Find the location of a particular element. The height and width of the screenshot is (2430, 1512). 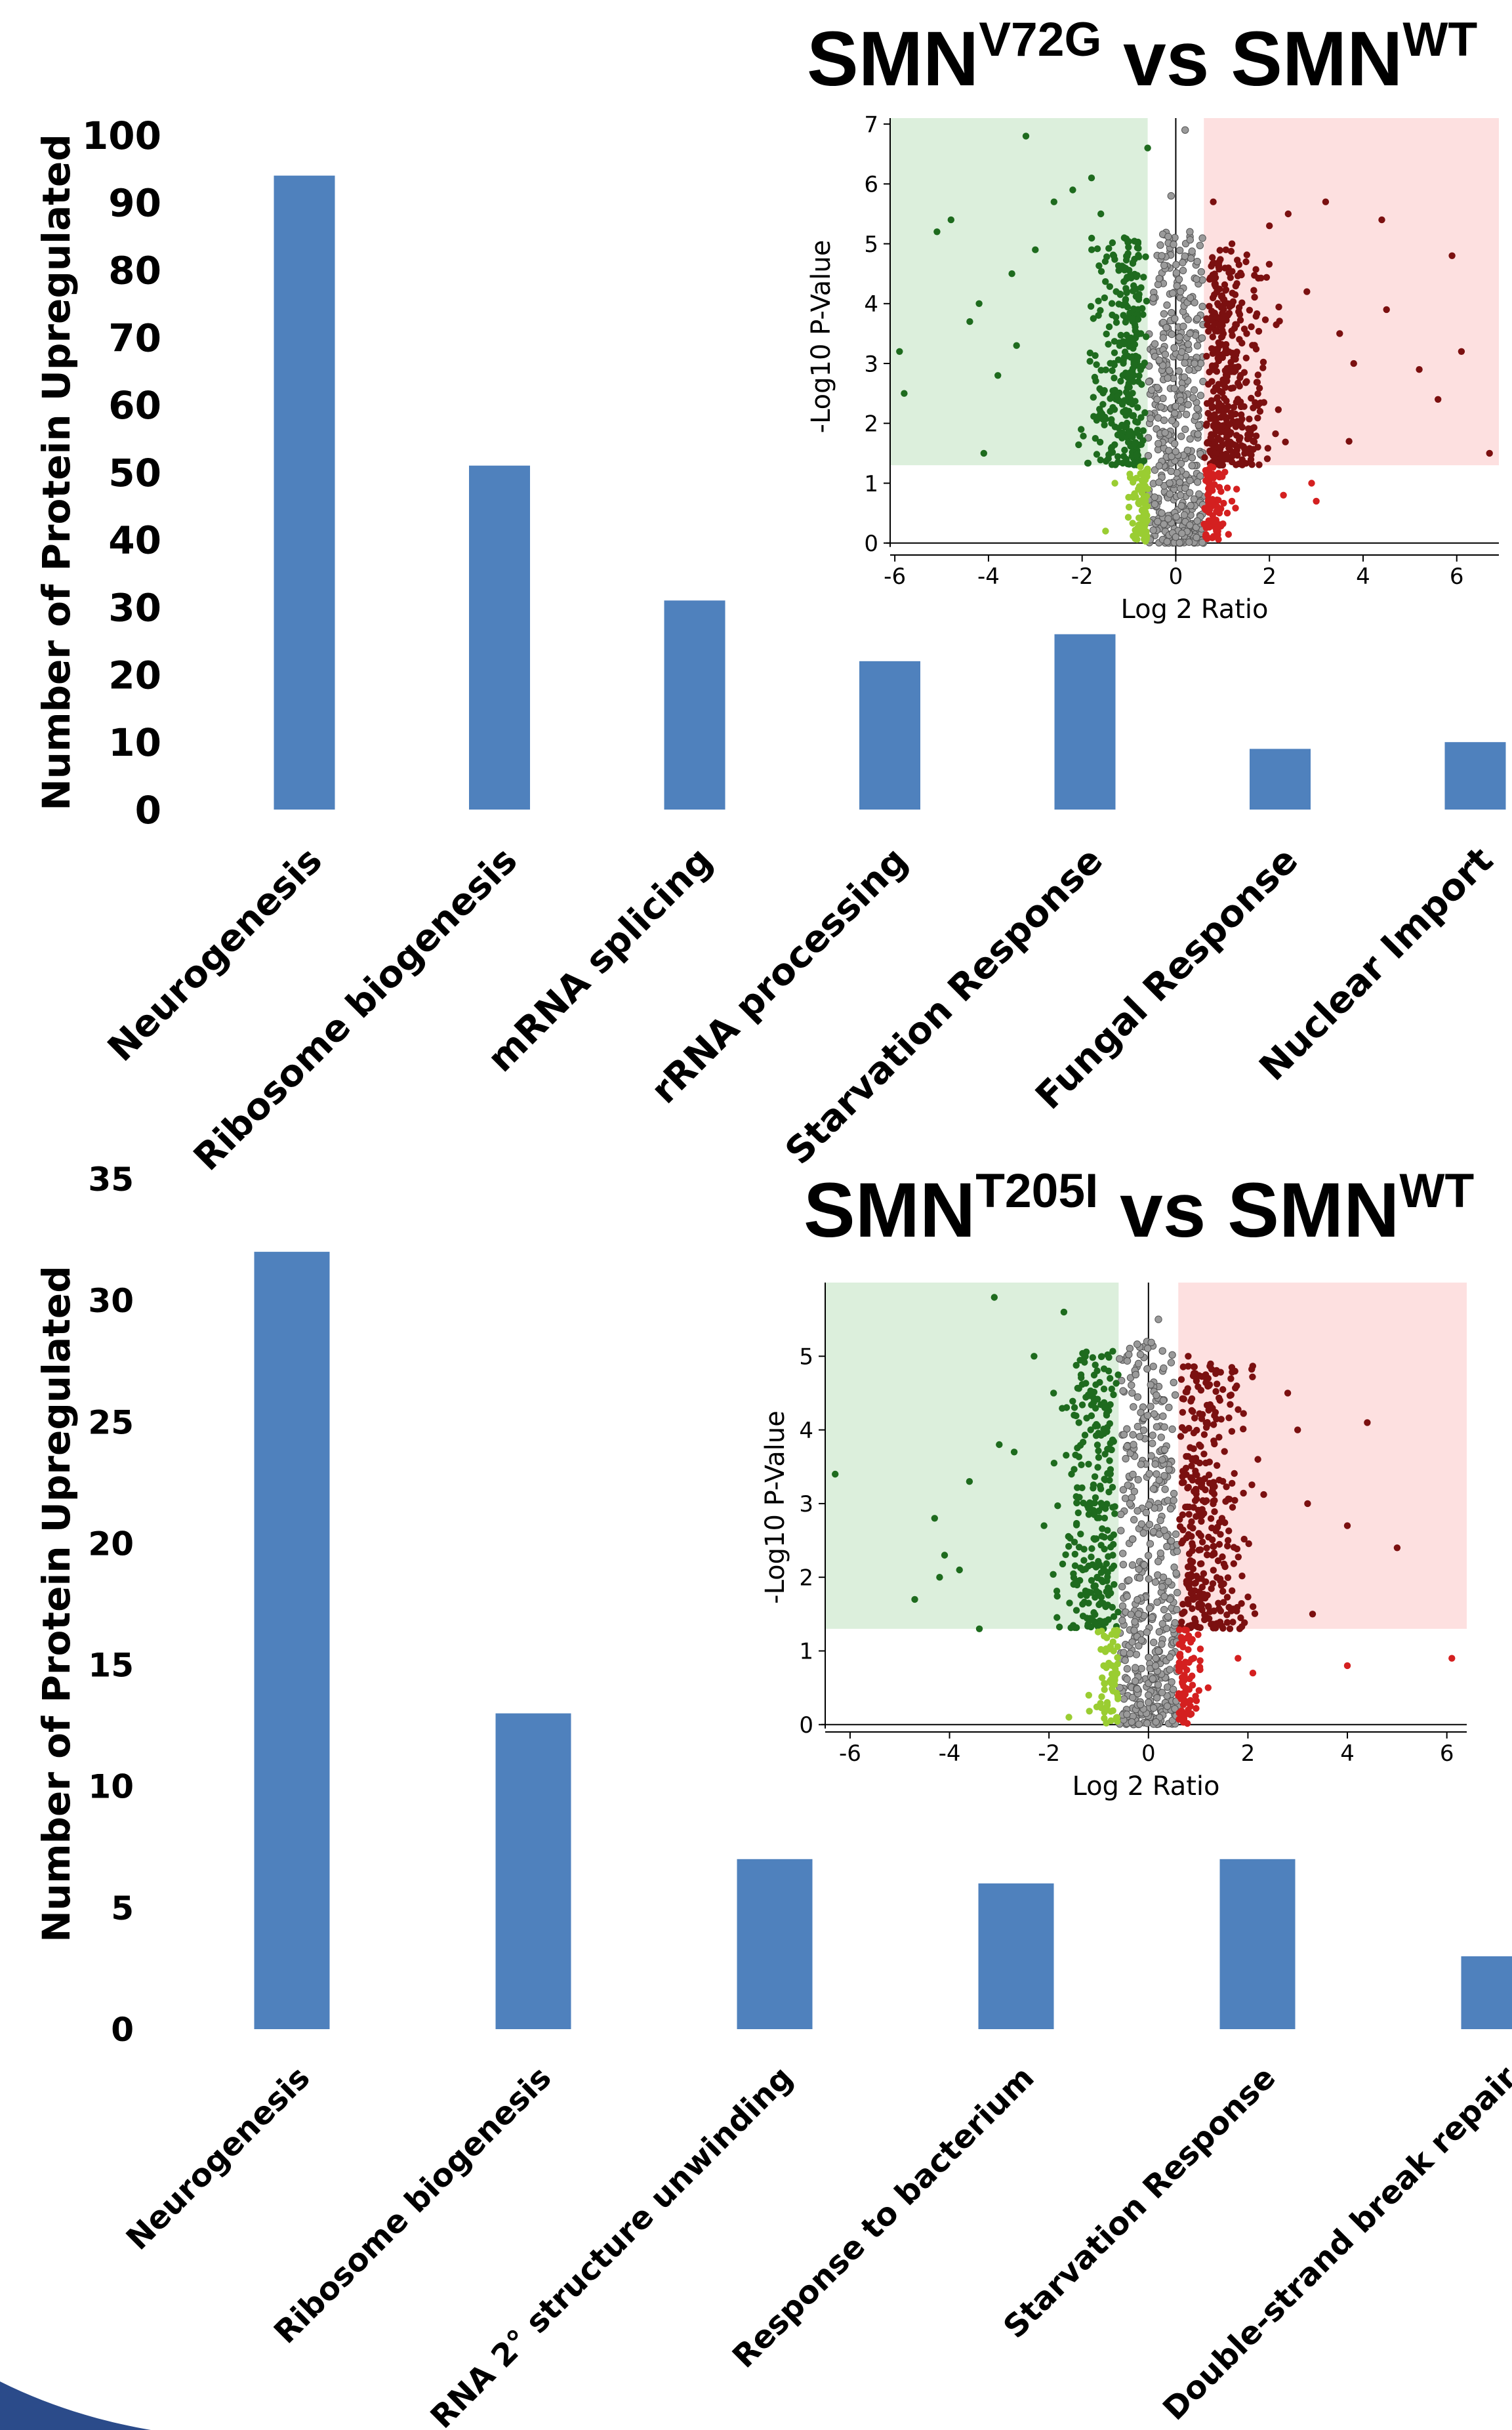

y-axis-label: Number of Protein Upregulated is located at coordinates (57, 472).